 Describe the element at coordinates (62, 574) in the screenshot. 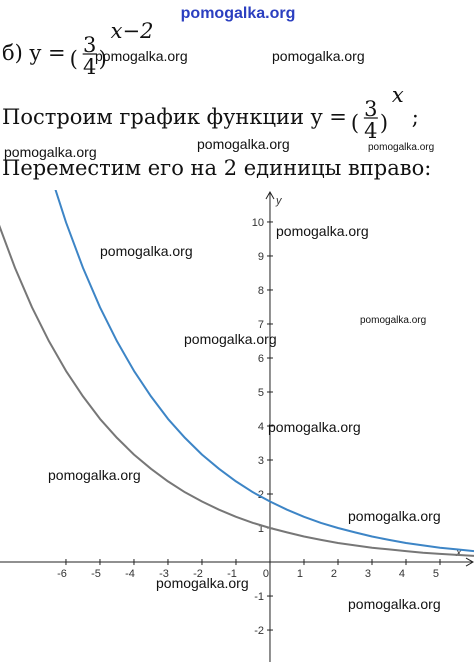

I see `x-tick-label: -6` at that location.